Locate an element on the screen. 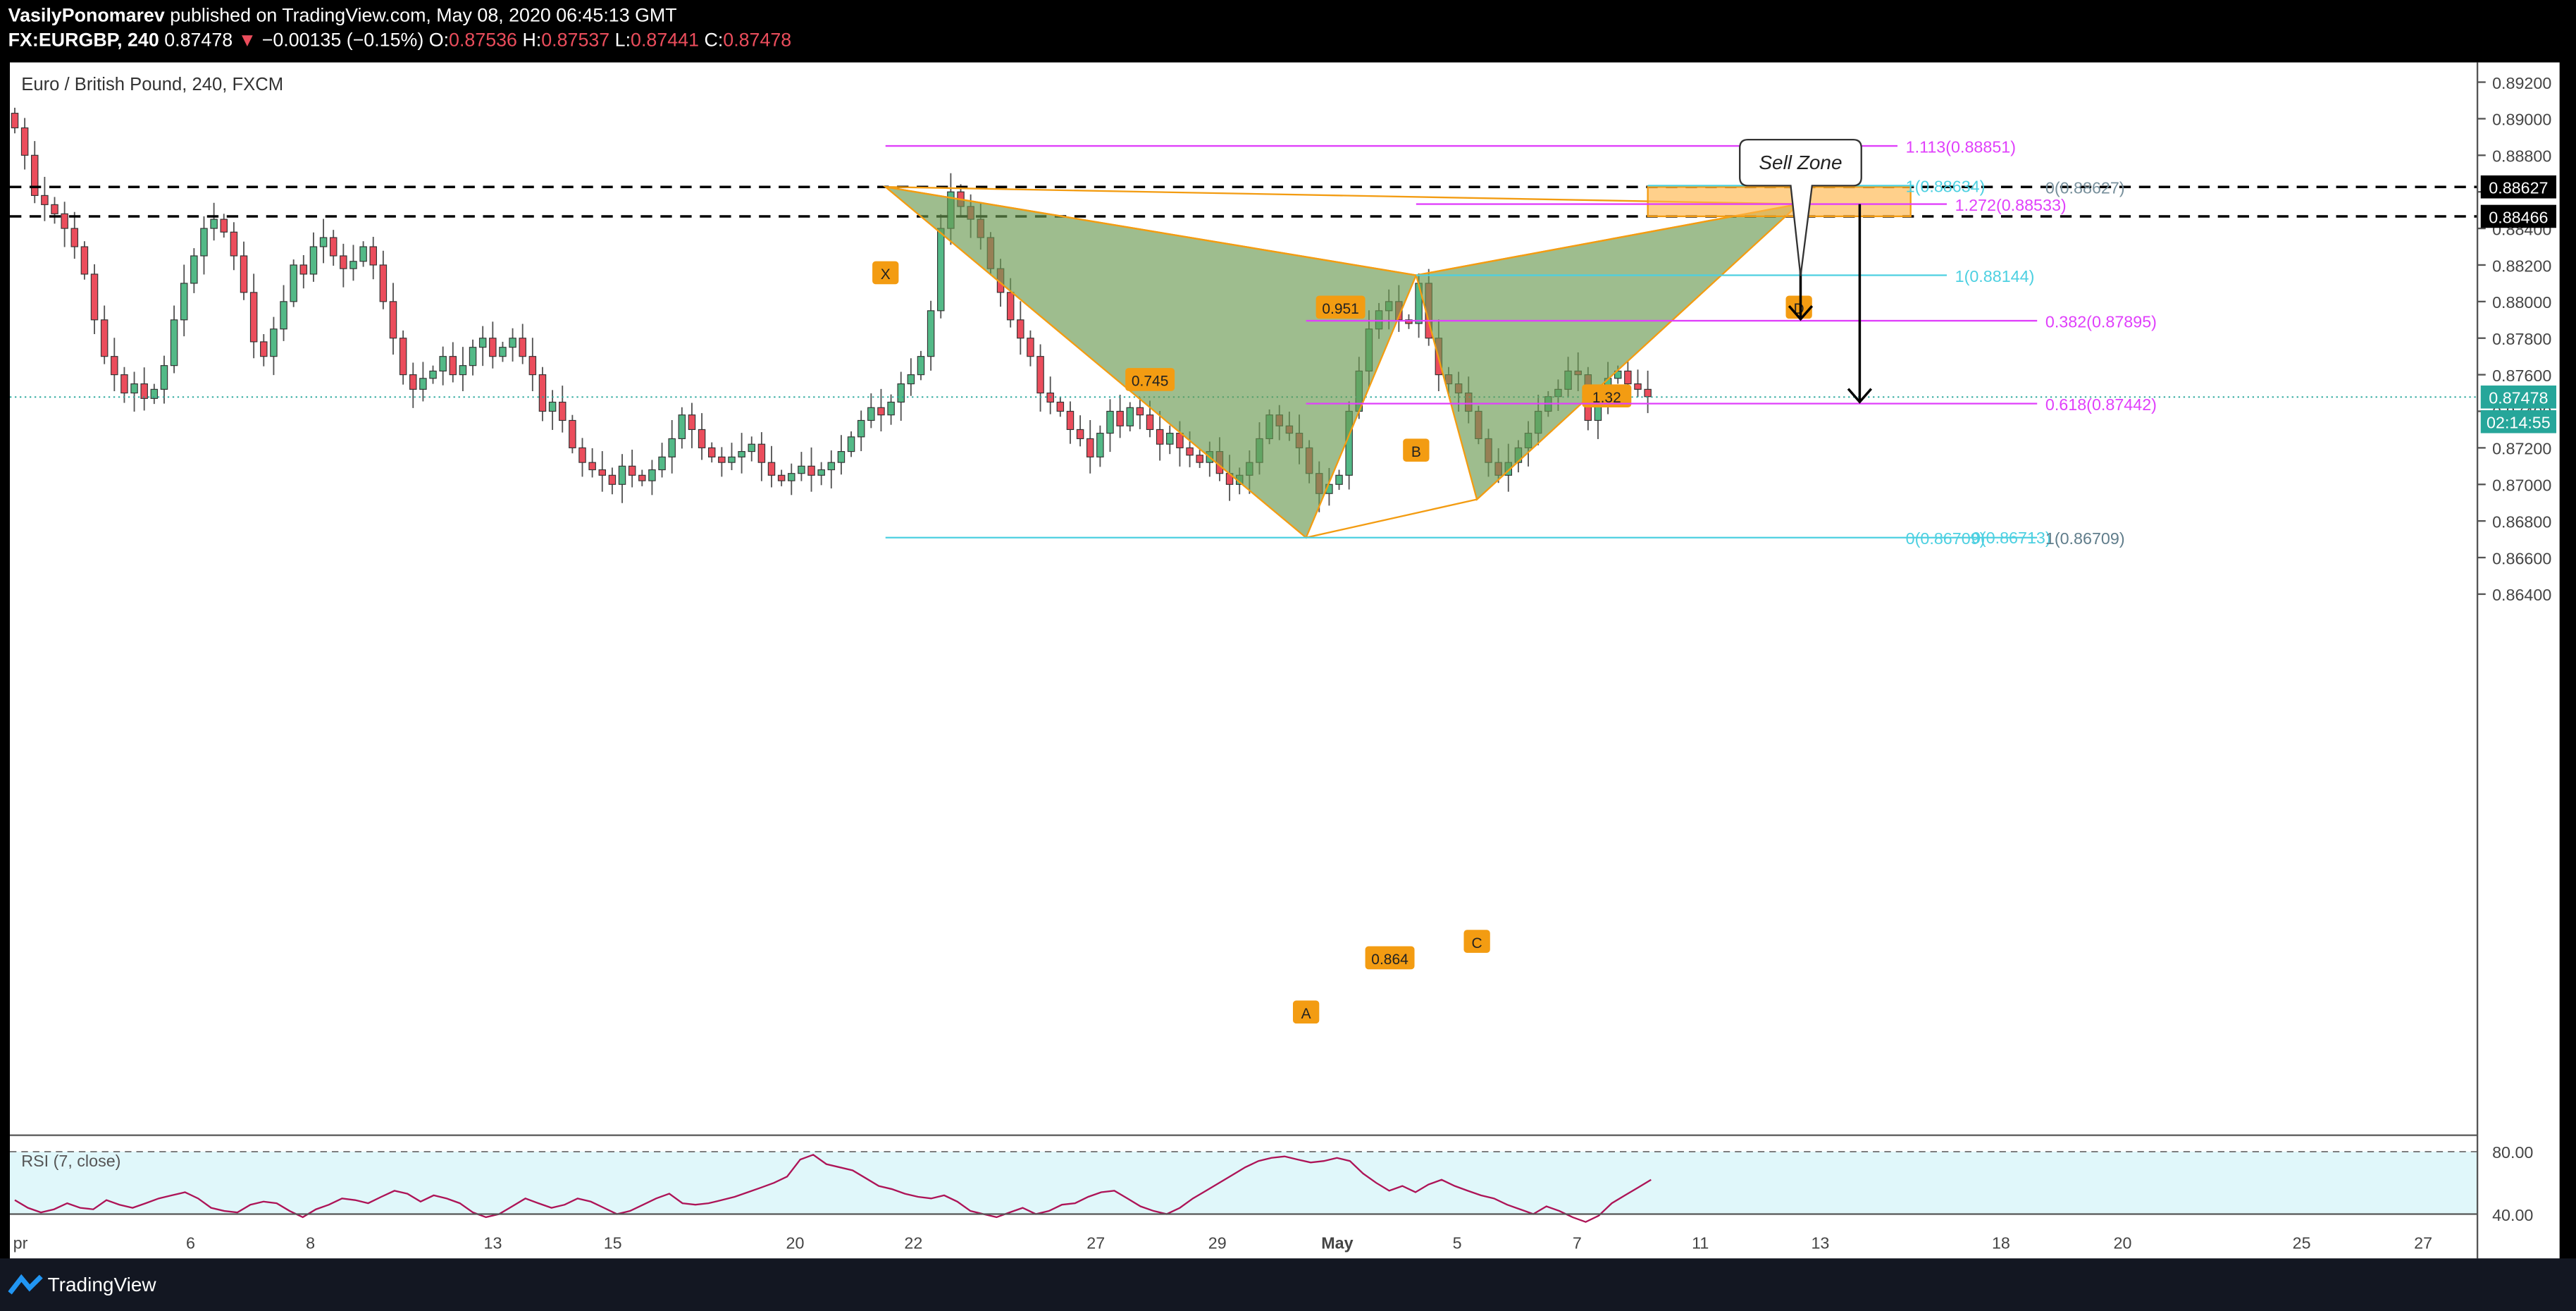  time-tick-label: 15 is located at coordinates (613, 1242).